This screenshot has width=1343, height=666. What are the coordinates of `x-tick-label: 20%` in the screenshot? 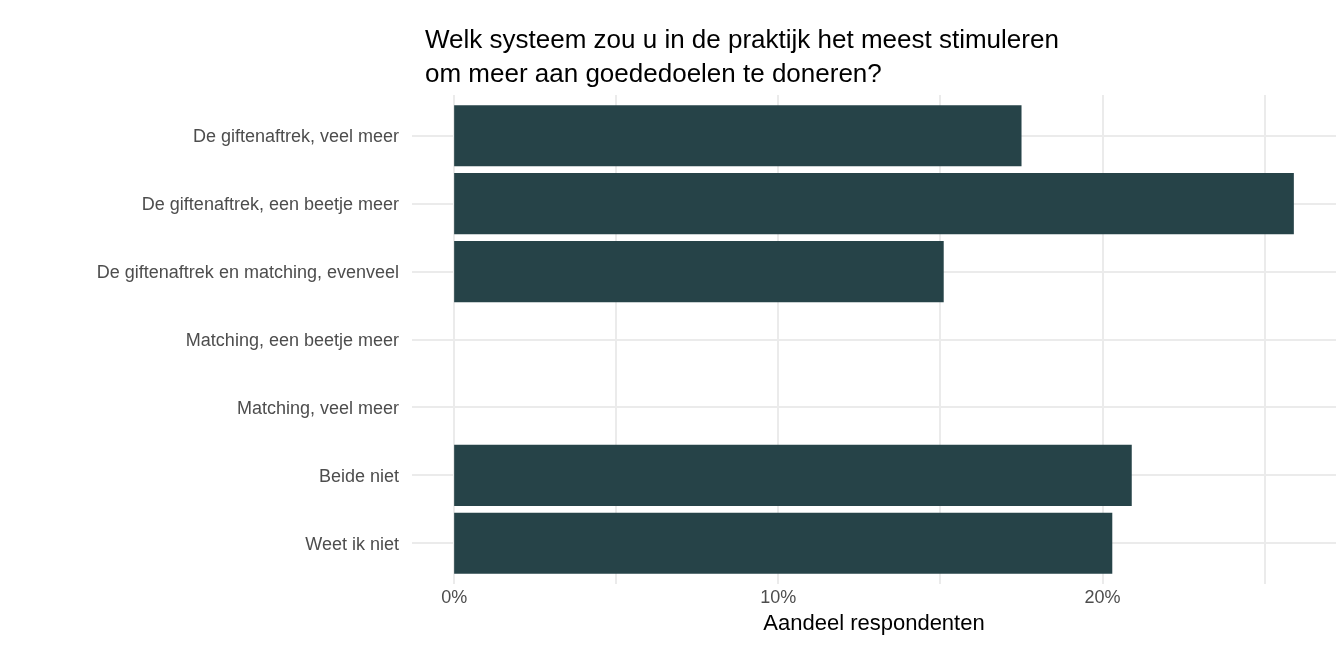 It's located at (1102, 597).